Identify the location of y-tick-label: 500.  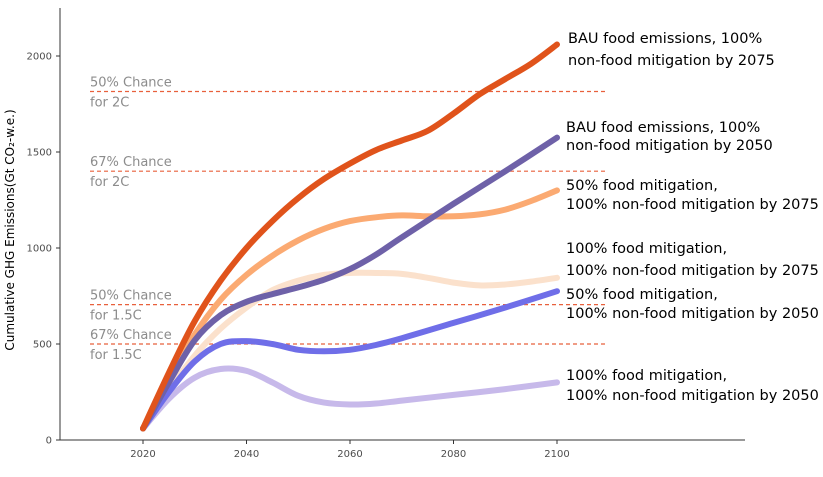
(42, 345).